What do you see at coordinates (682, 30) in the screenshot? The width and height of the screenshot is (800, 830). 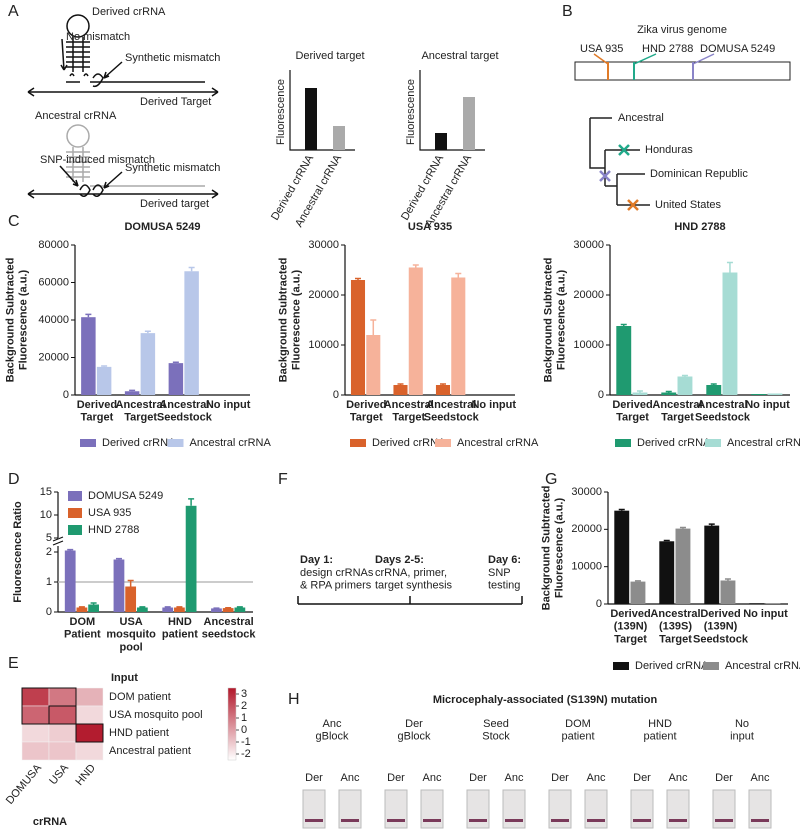 I see `title: Zika virus genome` at bounding box center [682, 30].